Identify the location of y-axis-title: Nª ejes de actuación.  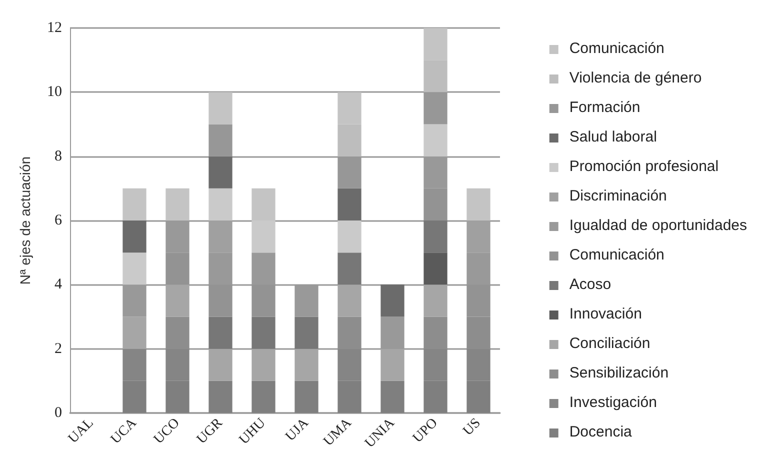
(25, 220).